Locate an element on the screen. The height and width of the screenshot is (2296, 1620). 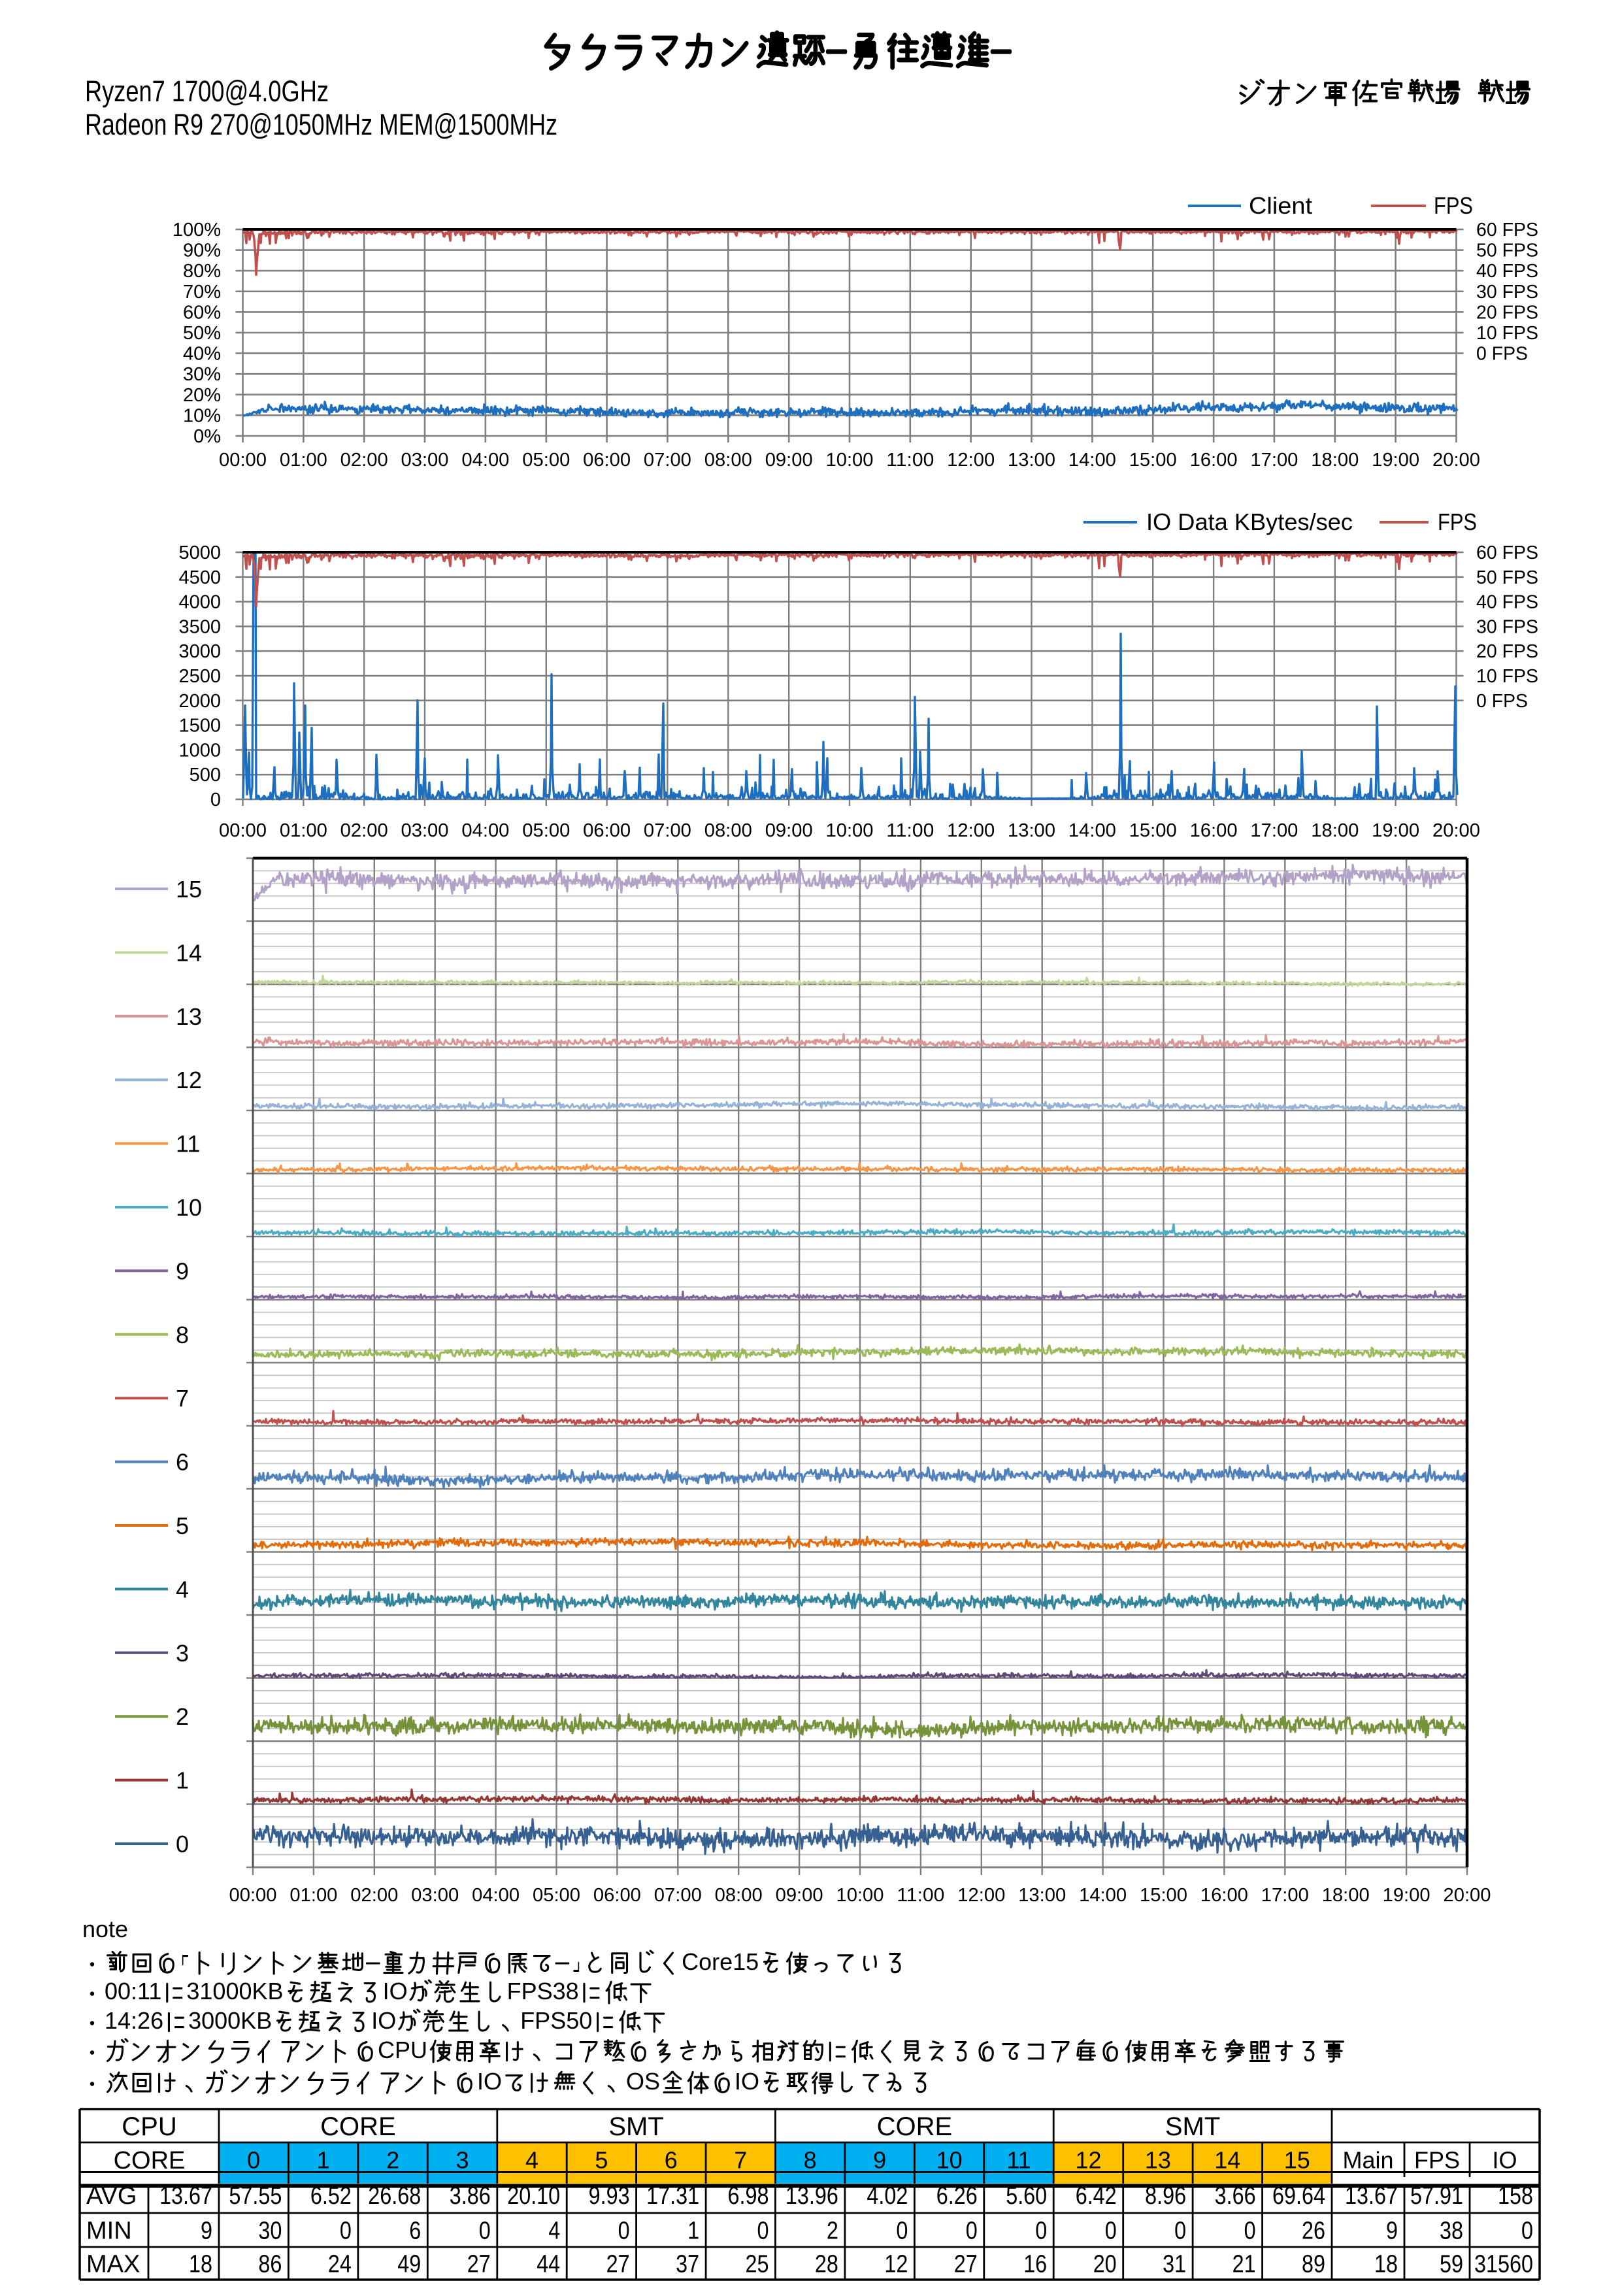
svg-text: 5.60 is located at coordinates (1026, 2196).